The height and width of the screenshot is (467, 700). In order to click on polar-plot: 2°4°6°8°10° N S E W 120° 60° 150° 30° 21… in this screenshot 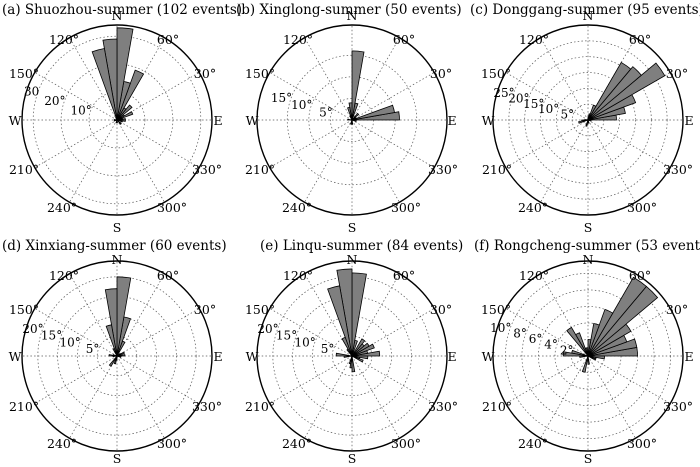, I will do `click(587, 359)`.